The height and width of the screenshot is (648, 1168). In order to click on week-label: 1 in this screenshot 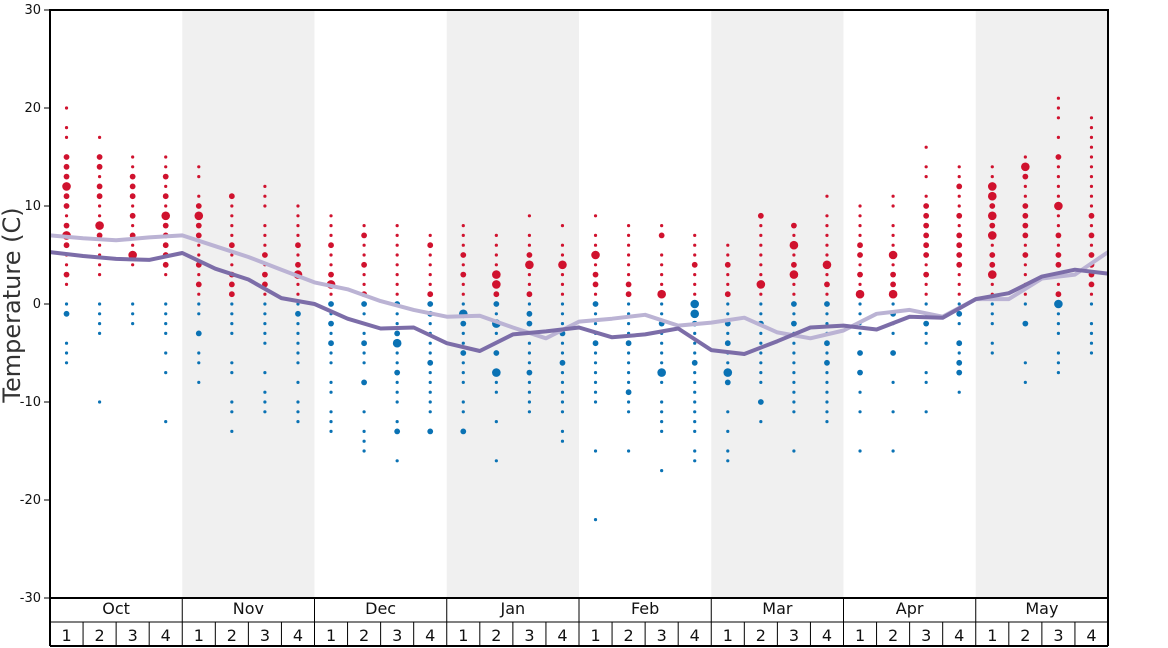, I will do `click(331, 635)`.